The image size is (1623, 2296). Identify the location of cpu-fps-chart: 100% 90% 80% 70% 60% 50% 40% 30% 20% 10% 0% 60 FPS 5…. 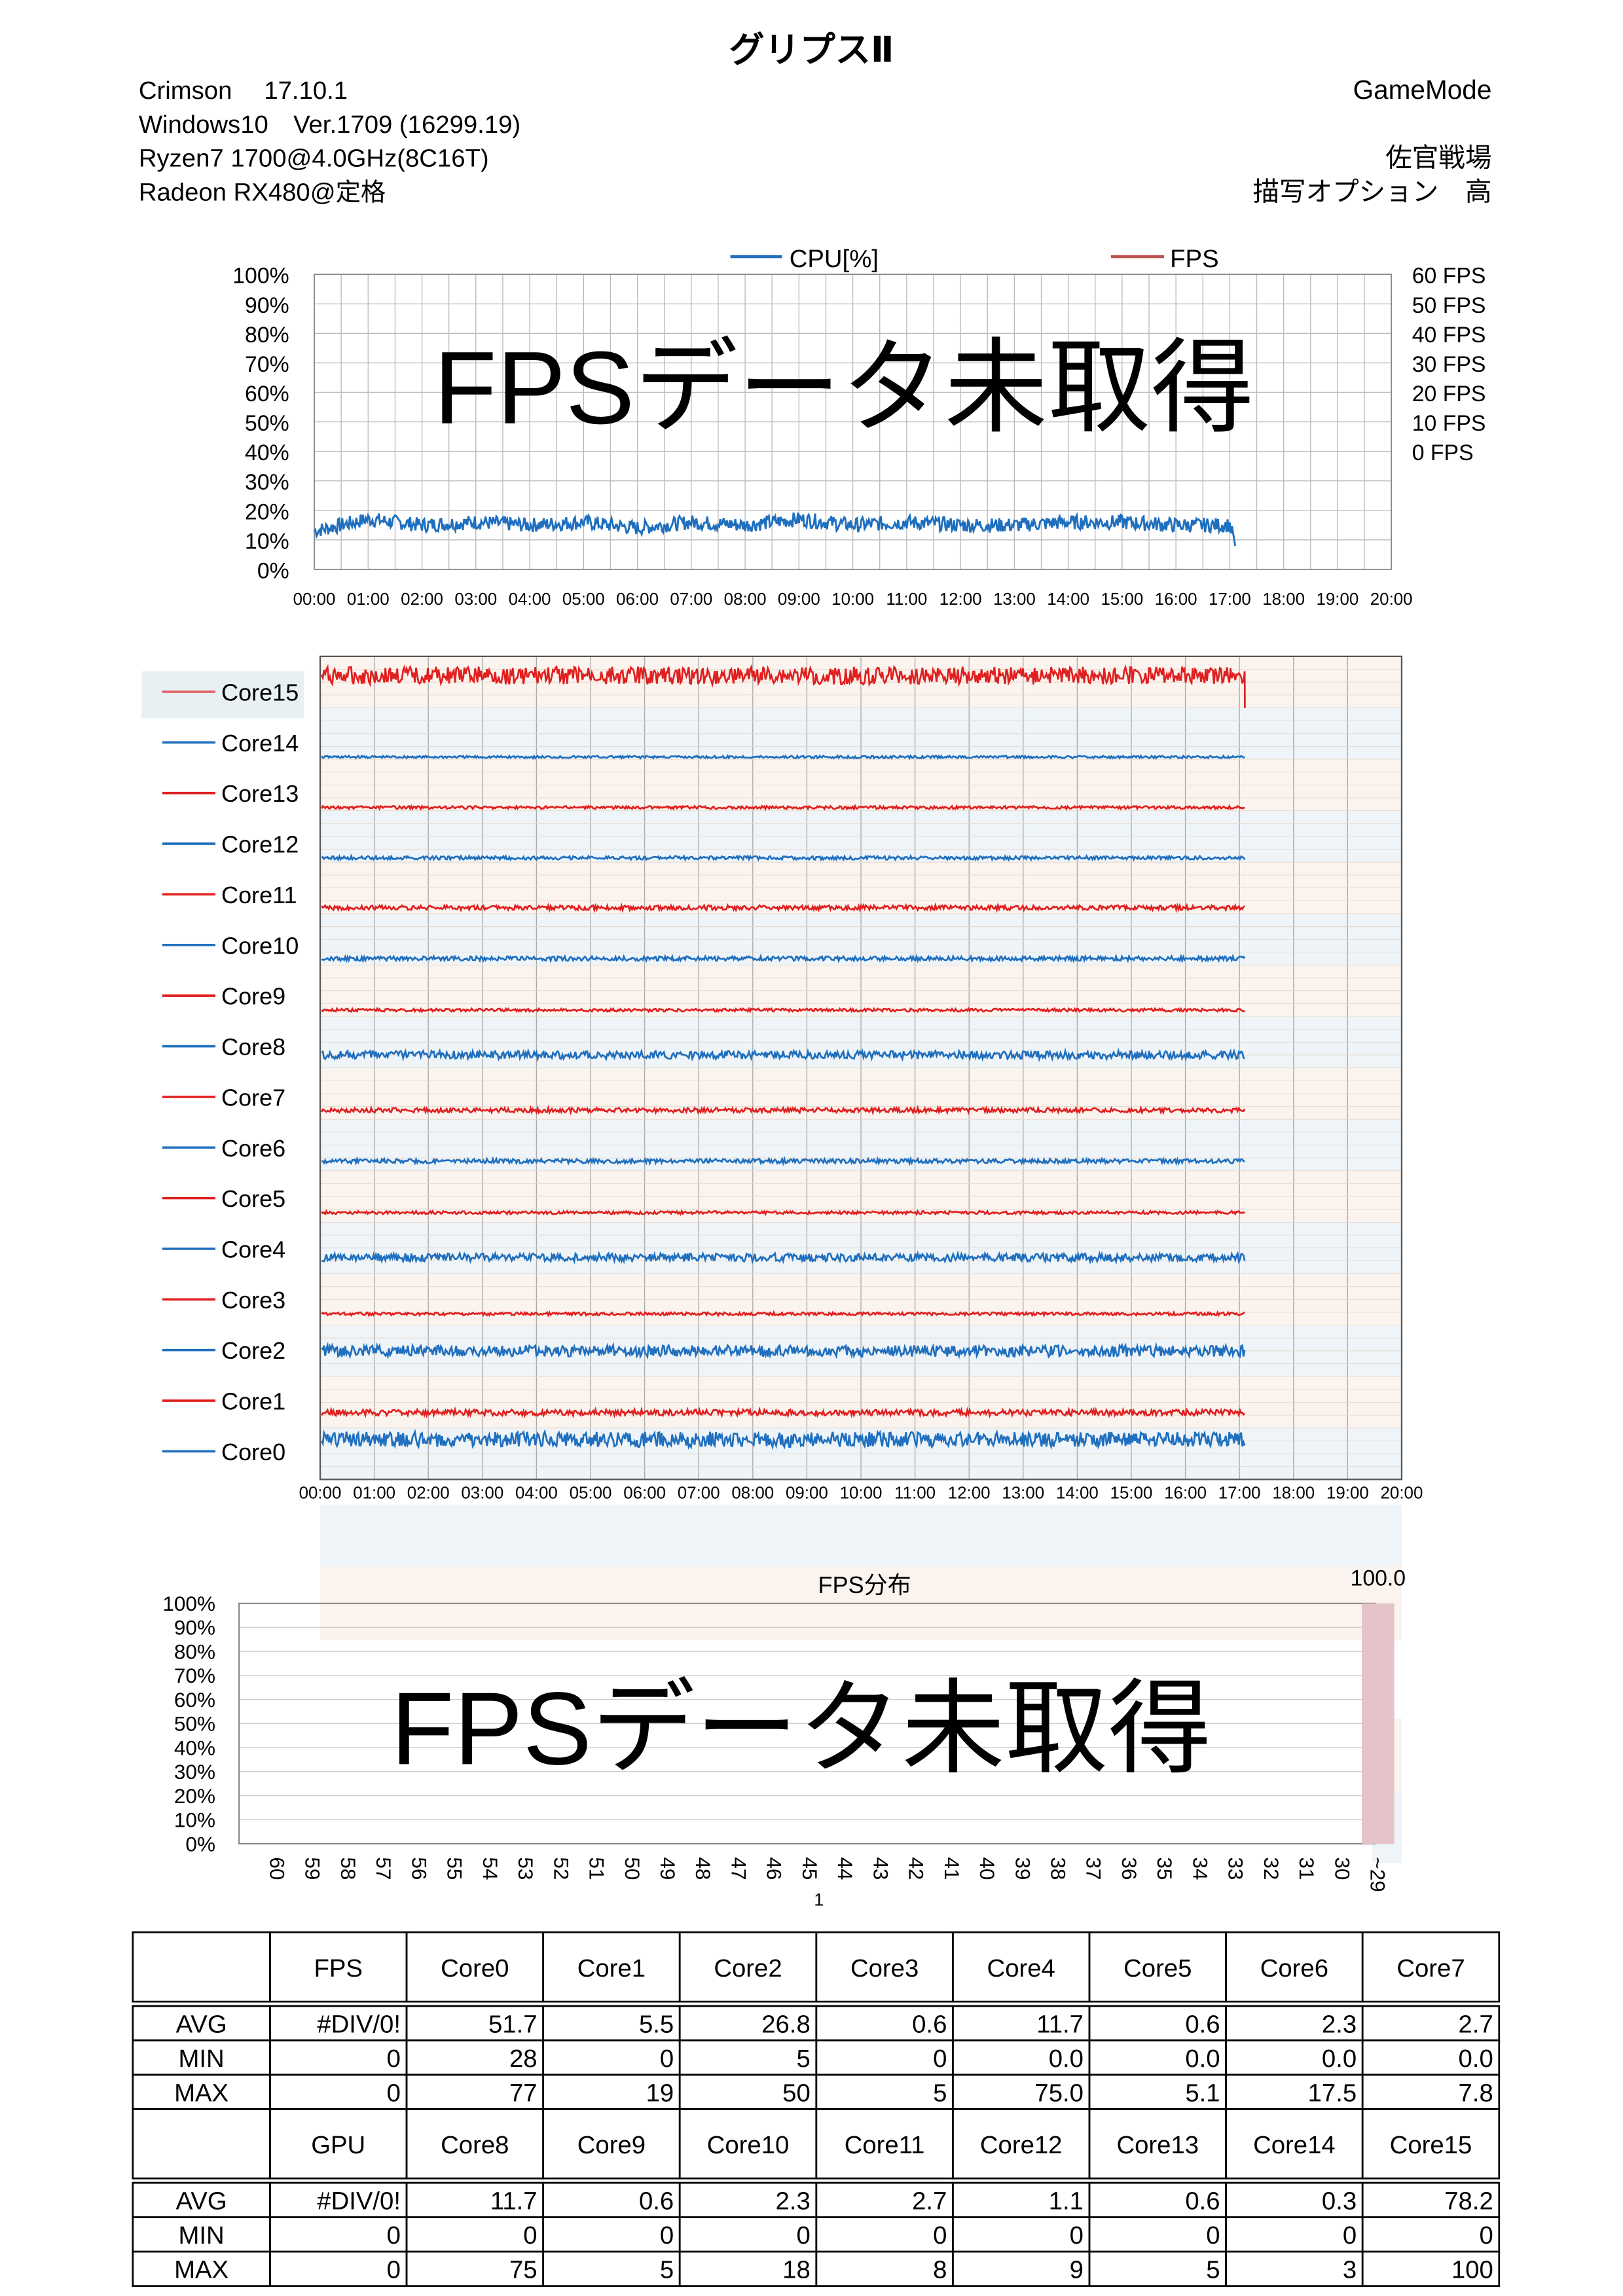
(859, 427).